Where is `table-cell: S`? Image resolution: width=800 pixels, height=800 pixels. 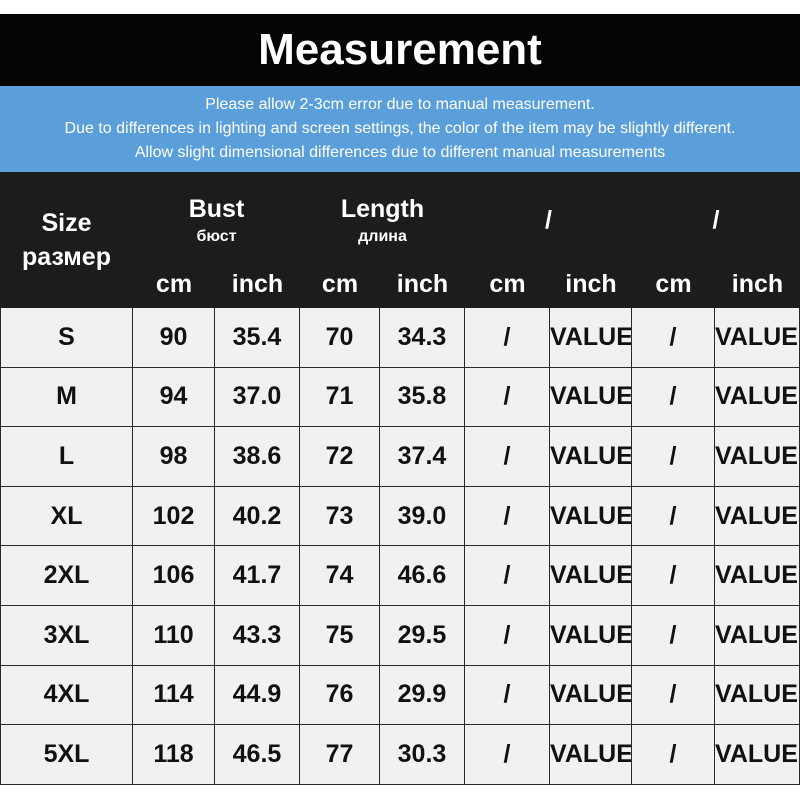
table-cell: S is located at coordinates (66, 338).